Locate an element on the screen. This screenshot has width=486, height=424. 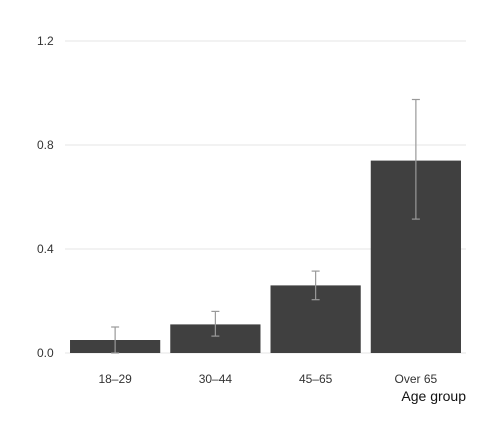
y-tick-label-1: 0.4 is located at coordinates (45, 249).